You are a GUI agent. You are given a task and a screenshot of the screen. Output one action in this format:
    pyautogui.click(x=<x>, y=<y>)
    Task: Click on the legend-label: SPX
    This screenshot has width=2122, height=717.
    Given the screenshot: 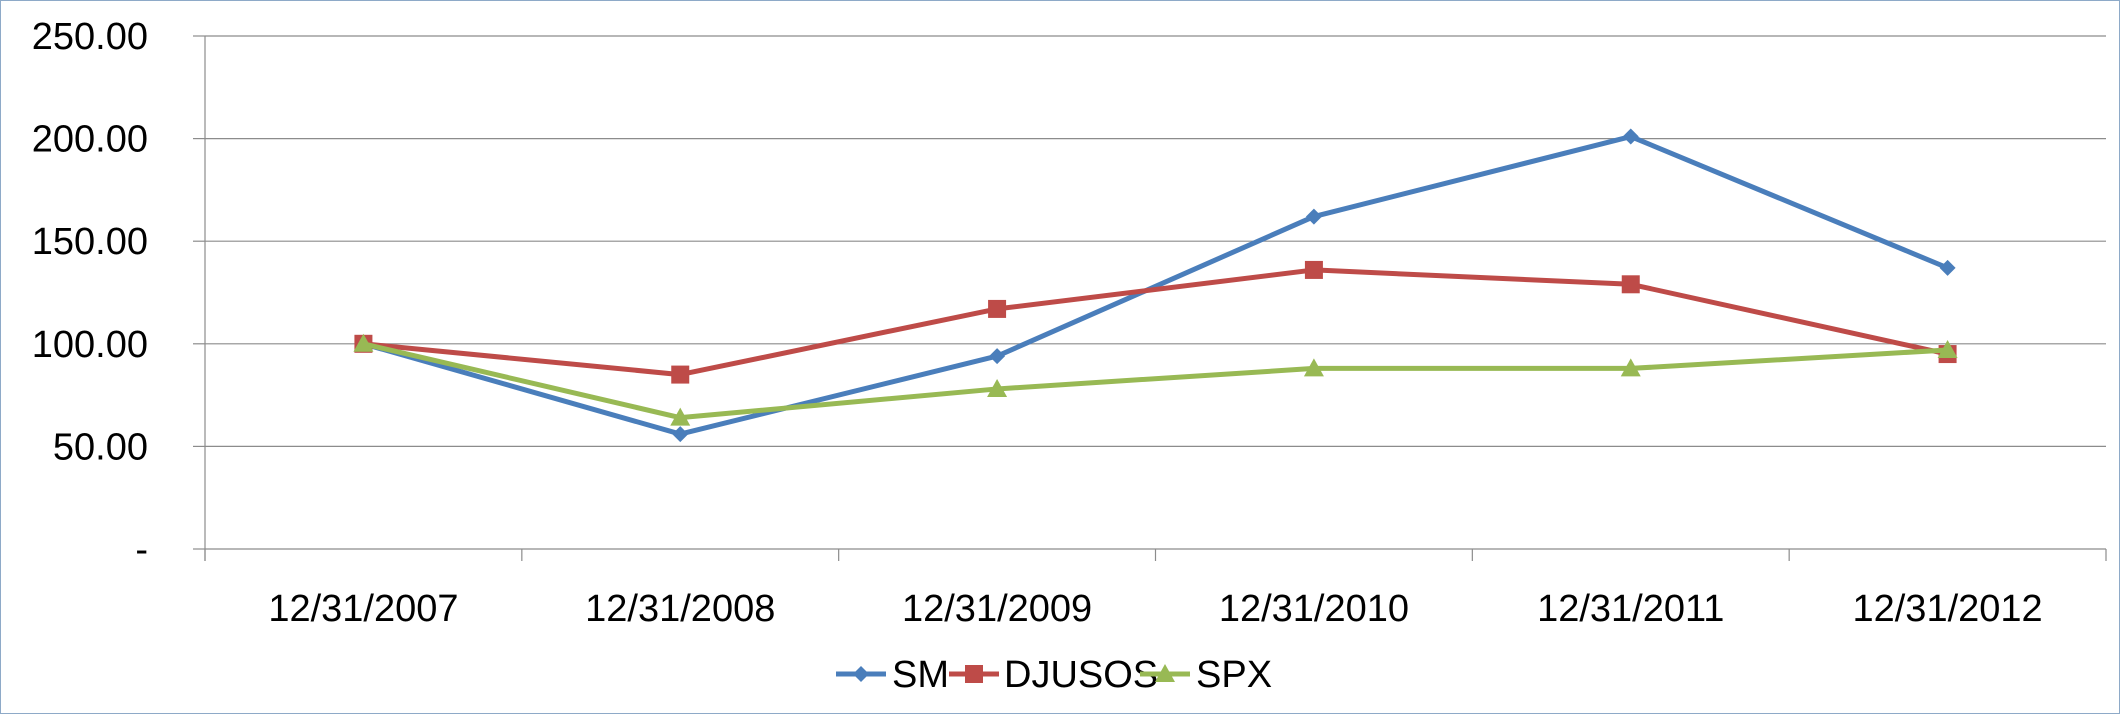 What is the action you would take?
    pyautogui.click(x=1234, y=675)
    